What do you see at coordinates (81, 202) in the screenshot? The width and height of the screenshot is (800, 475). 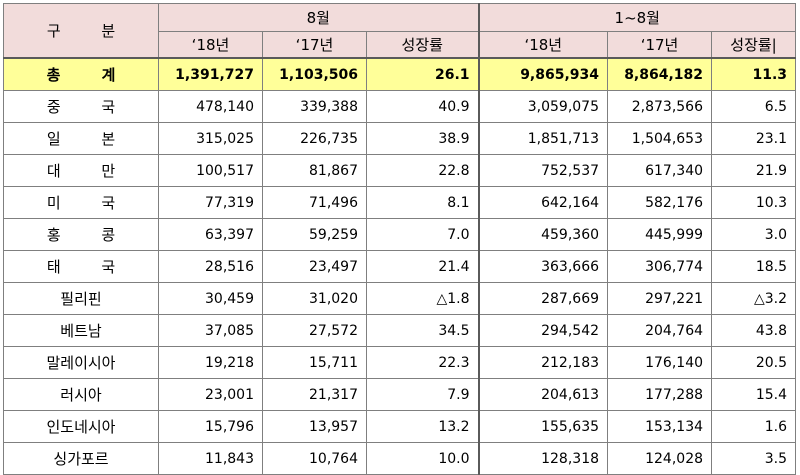 I see `country-name: 미 국` at bounding box center [81, 202].